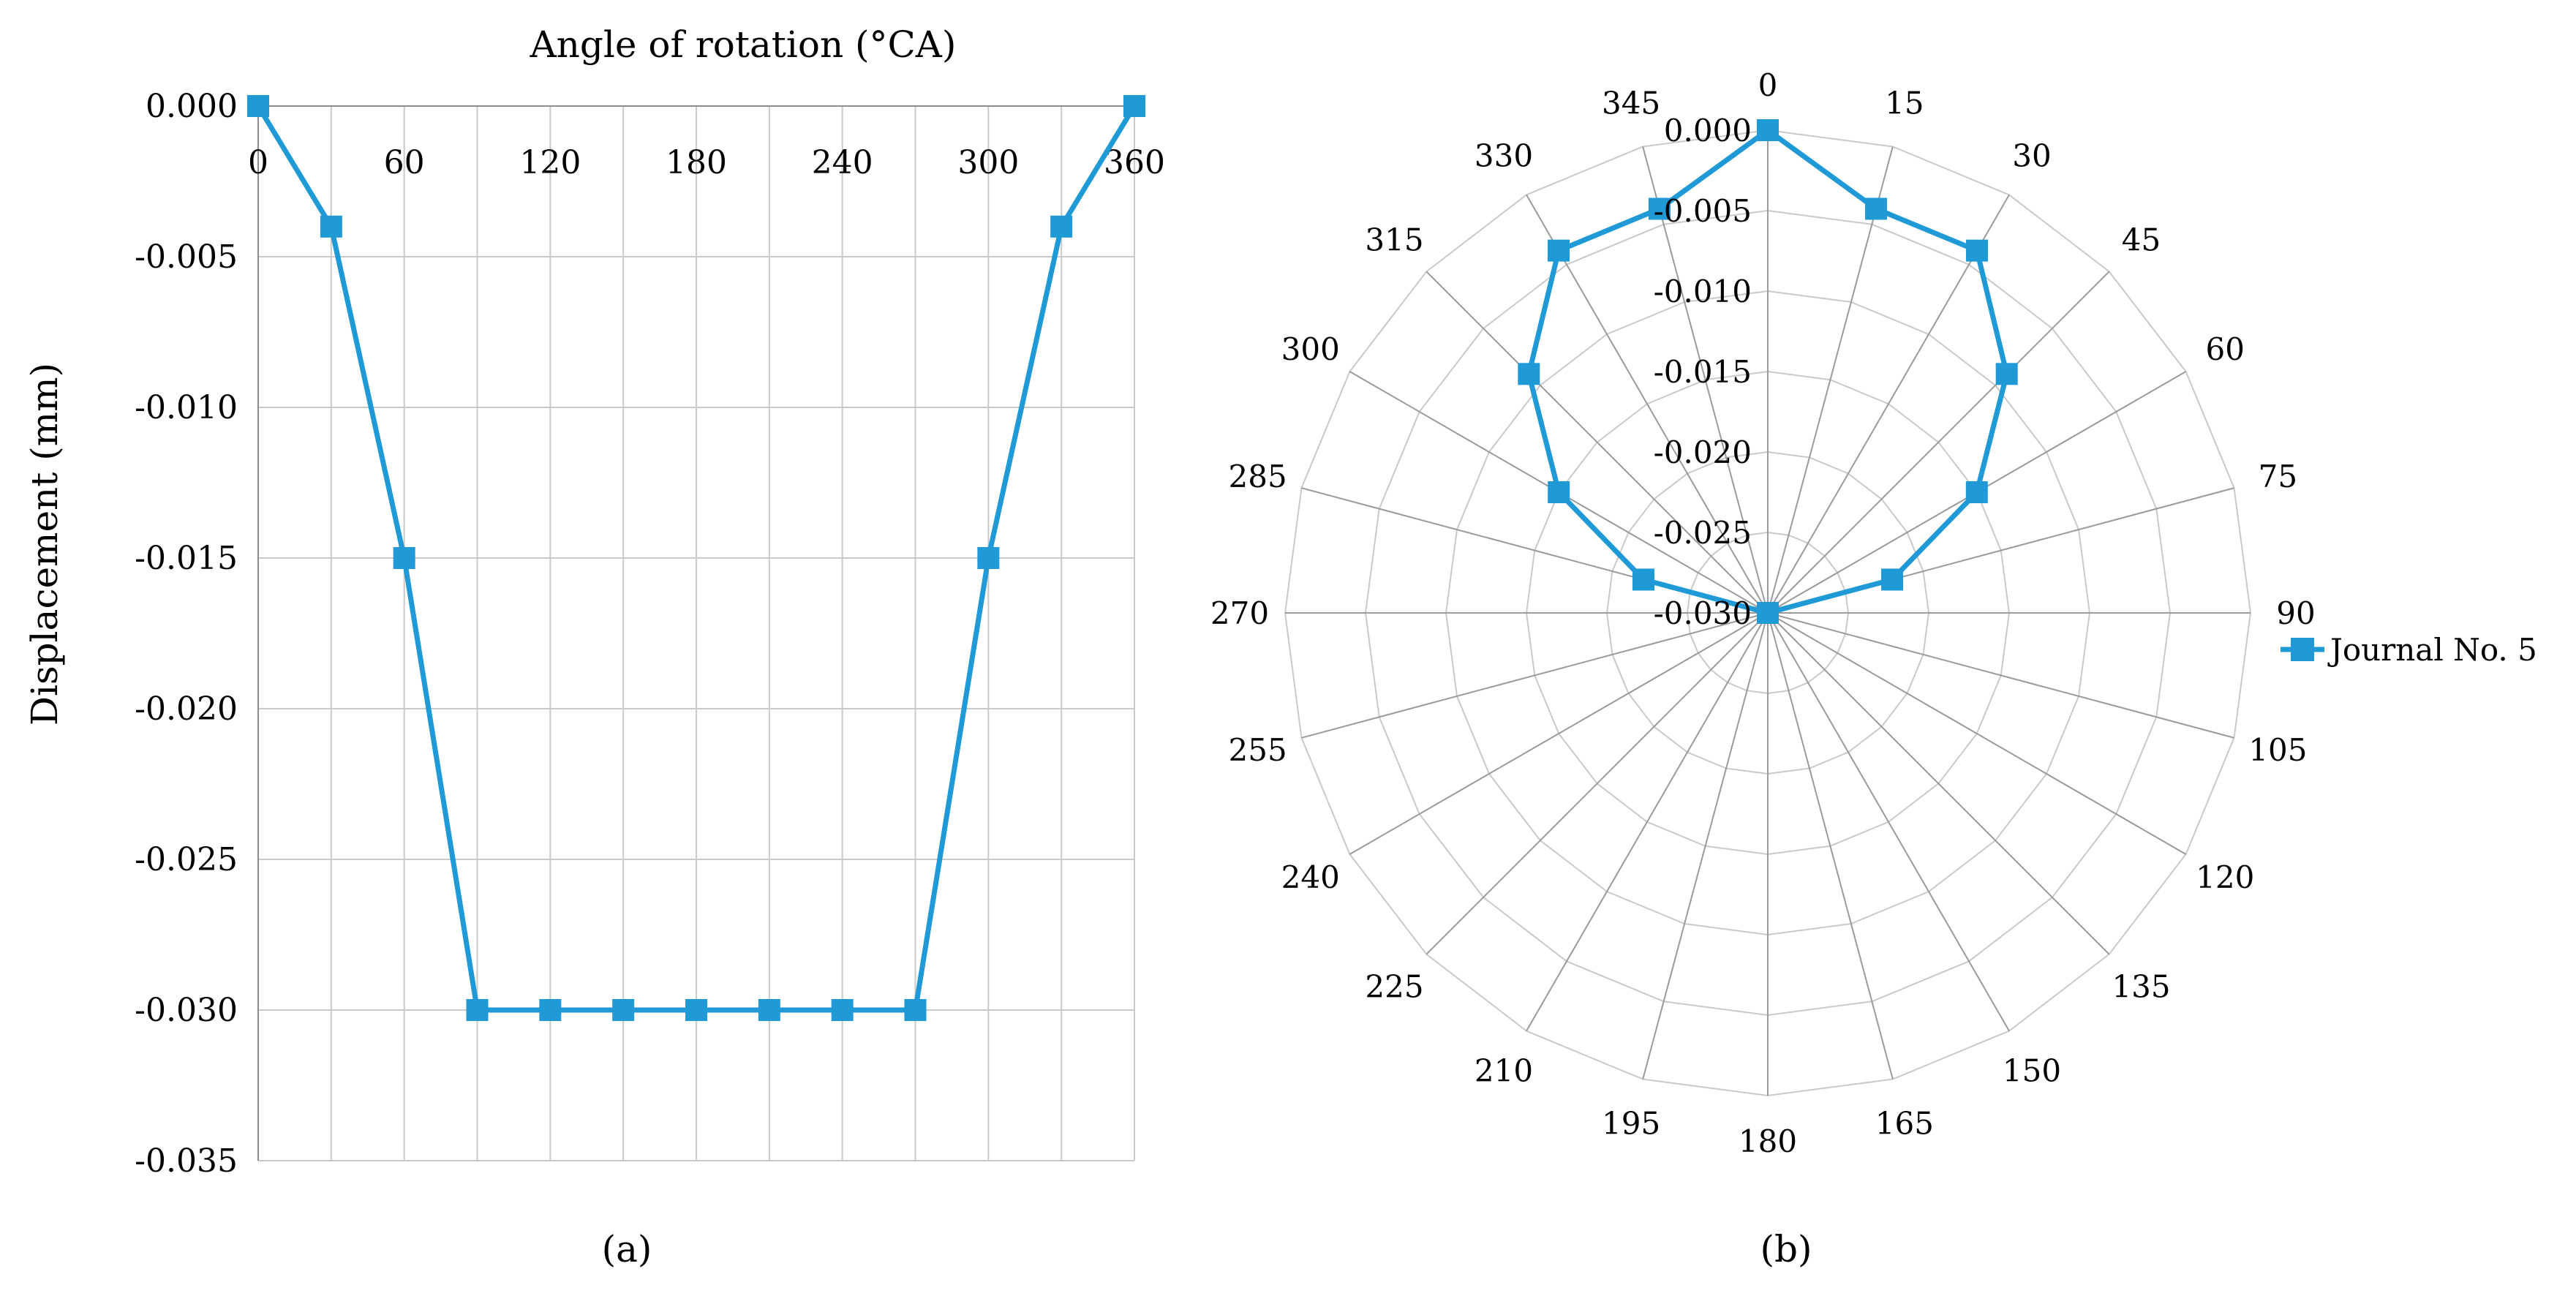 This screenshot has width=2576, height=1296. Describe the element at coordinates (1504, 156) in the screenshot. I see `angle-label: 330` at that location.